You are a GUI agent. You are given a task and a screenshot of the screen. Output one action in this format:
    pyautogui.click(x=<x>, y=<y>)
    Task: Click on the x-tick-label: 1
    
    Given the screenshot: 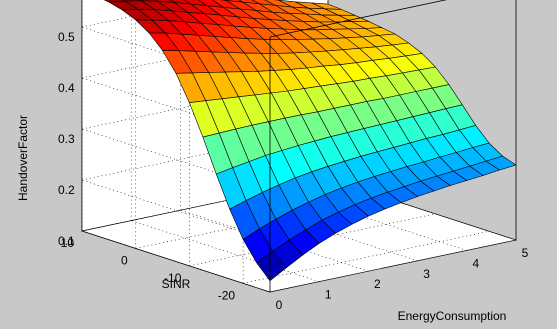 What is the action you would take?
    pyautogui.click(x=328, y=295)
    